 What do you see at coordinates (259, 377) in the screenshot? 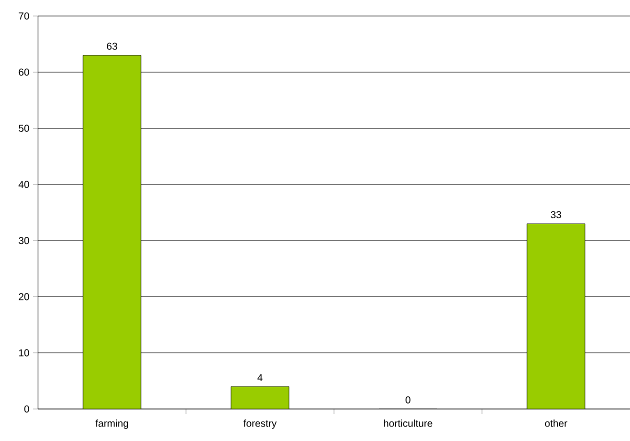
I see `data-label: 4` at bounding box center [259, 377].